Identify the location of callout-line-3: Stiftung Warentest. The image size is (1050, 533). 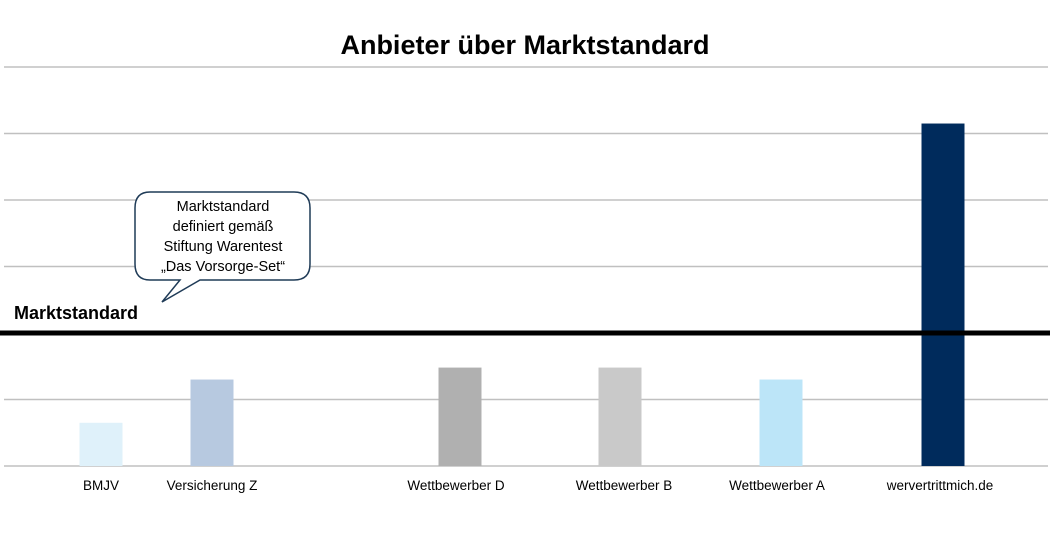
(223, 247).